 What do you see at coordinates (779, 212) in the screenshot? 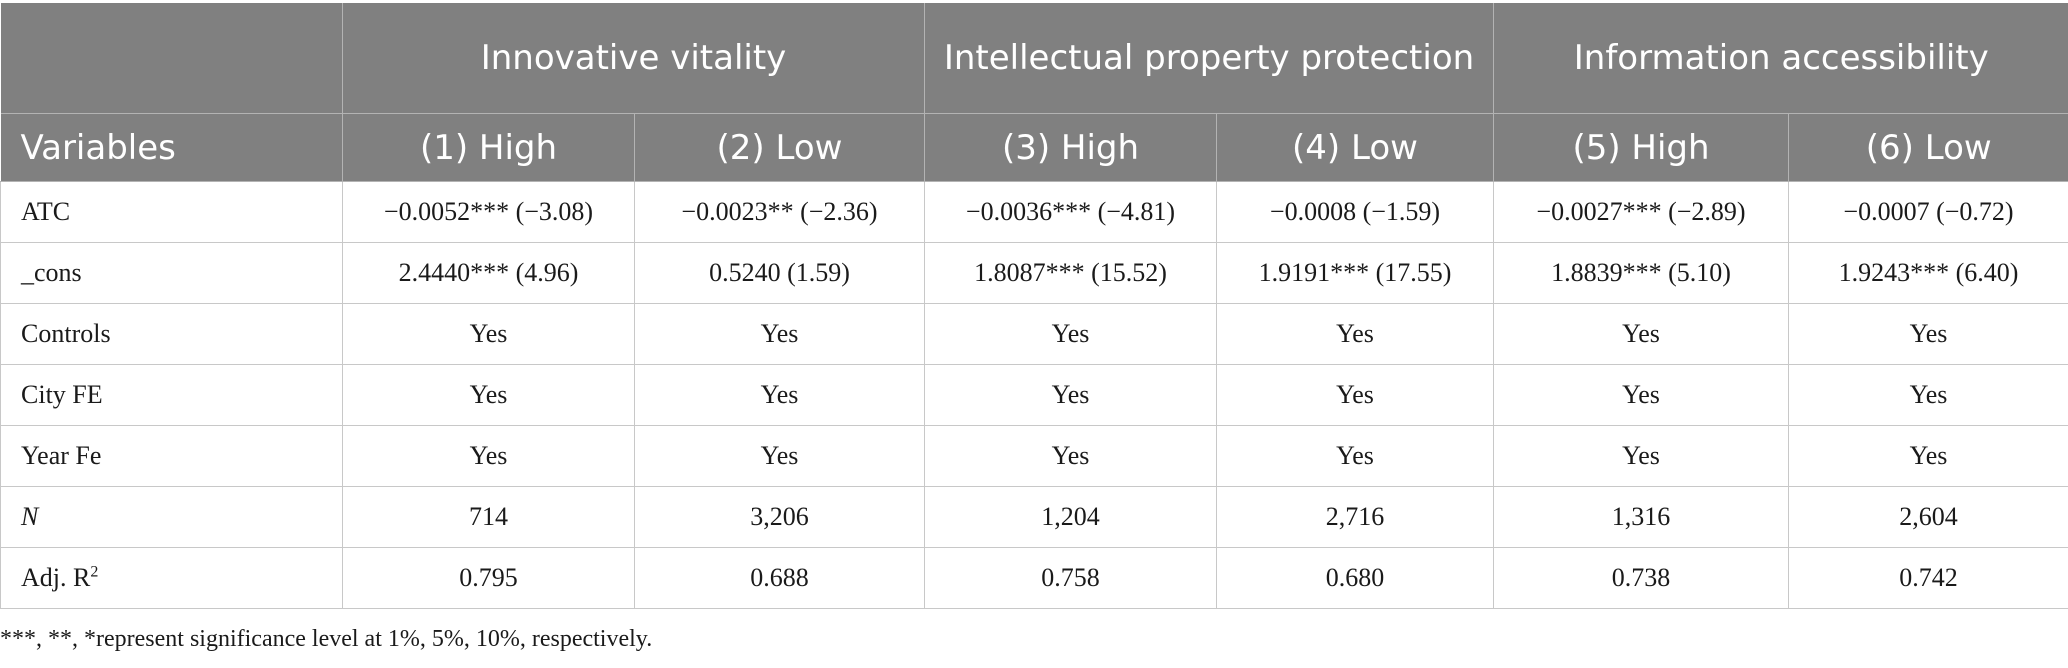
I see `table-cell: −0.0023** (−2.36)` at bounding box center [779, 212].